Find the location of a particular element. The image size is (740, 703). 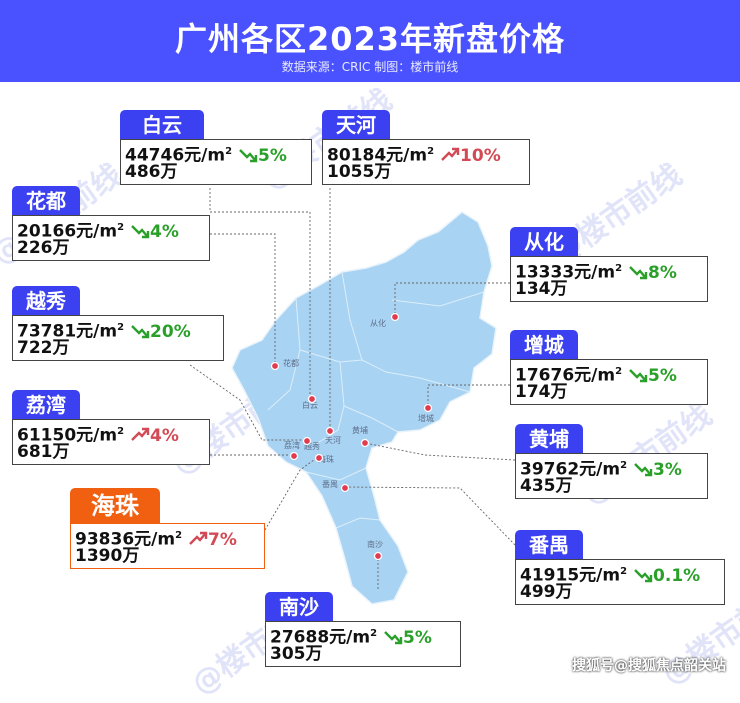

map-label-panyu: 番禺 is located at coordinates (330, 484).